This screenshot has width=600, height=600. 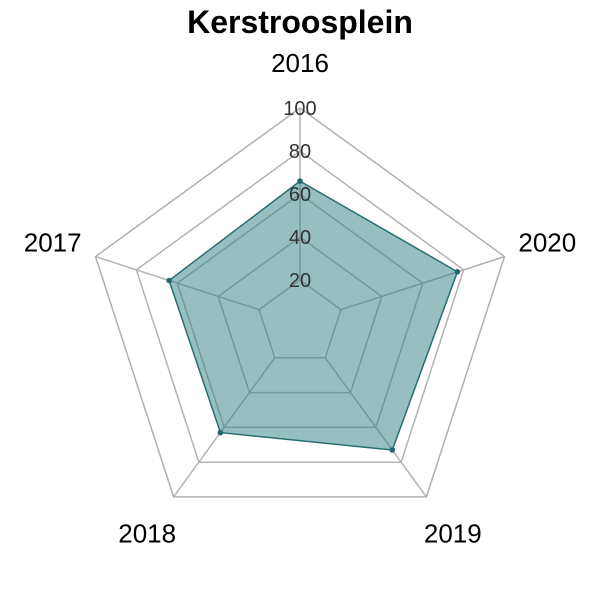 I want to click on axis-label-2016: 2016, so click(x=300, y=63).